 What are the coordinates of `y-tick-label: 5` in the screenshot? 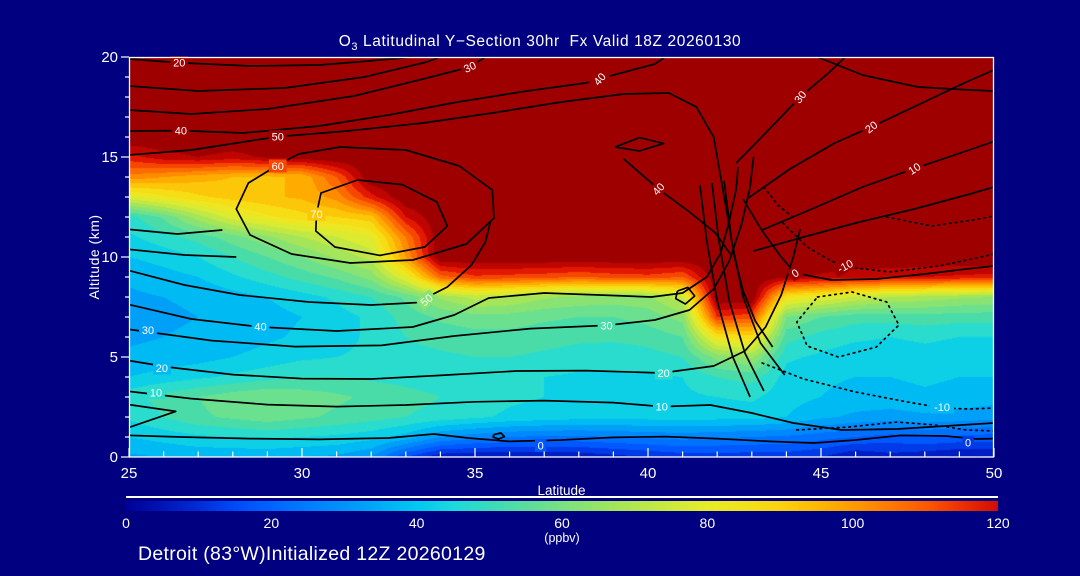 It's located at (114, 357).